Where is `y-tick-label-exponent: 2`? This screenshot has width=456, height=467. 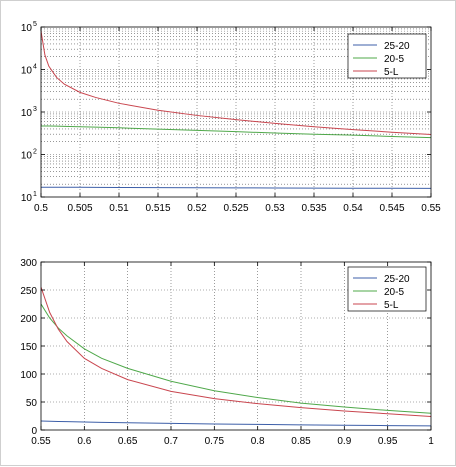
y-tick-label-exponent: 2 is located at coordinates (35, 152).